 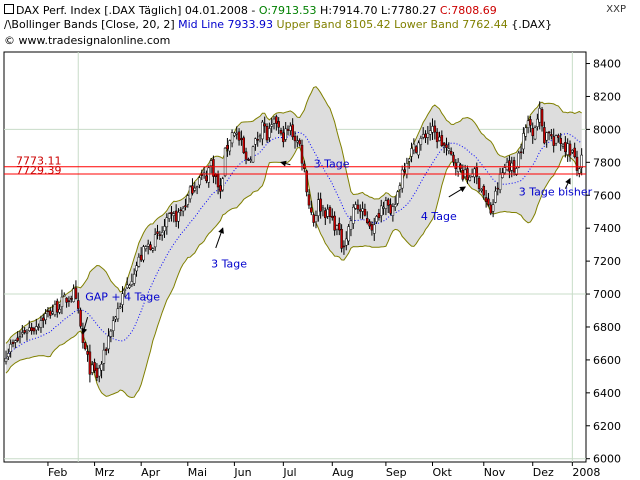 What do you see at coordinates (409, 10) in the screenshot?
I see `quote-low: L:7780.27` at bounding box center [409, 10].